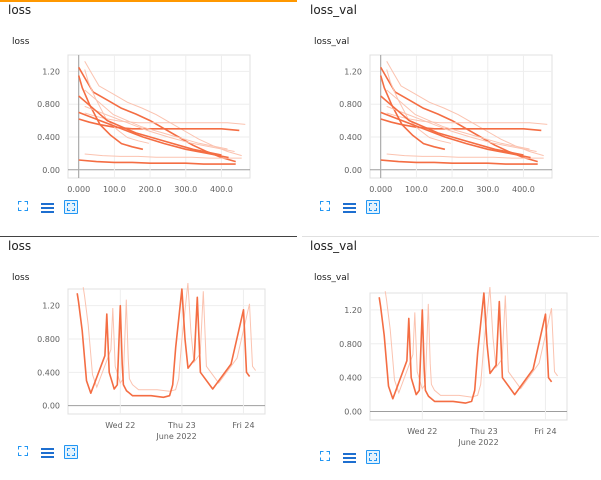 Image resolution: width=601 pixels, height=480 pixels. Describe the element at coordinates (148, 1) in the screenshot. I see `card-accent-bar` at that location.